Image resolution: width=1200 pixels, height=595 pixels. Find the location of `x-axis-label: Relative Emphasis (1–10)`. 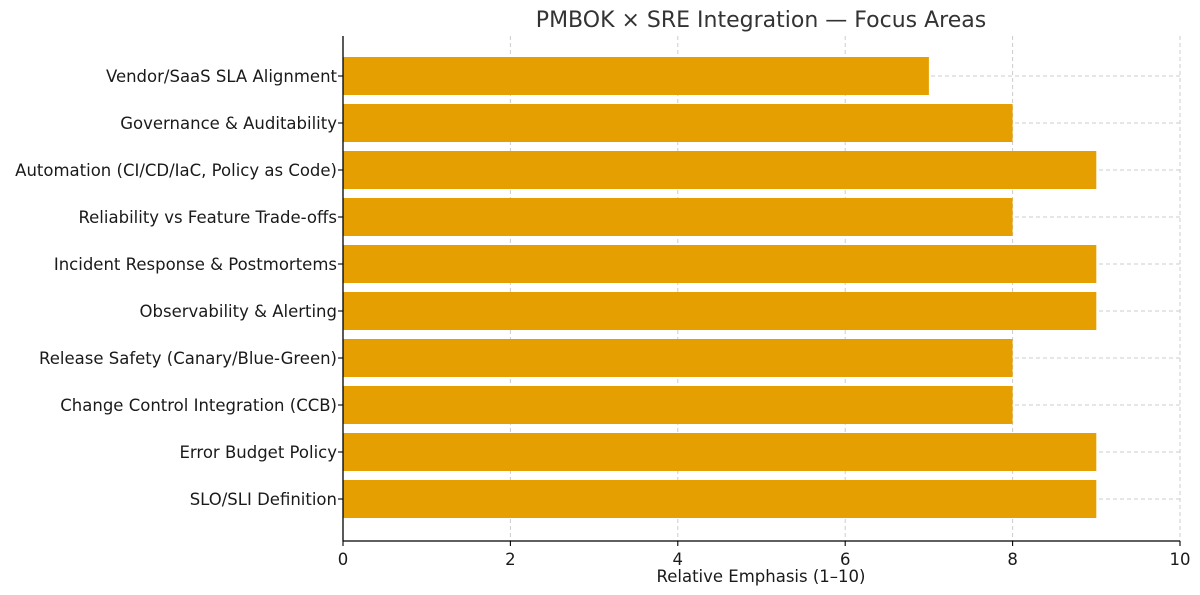

x-axis-label: Relative Emphasis (1–10) is located at coordinates (761, 576).